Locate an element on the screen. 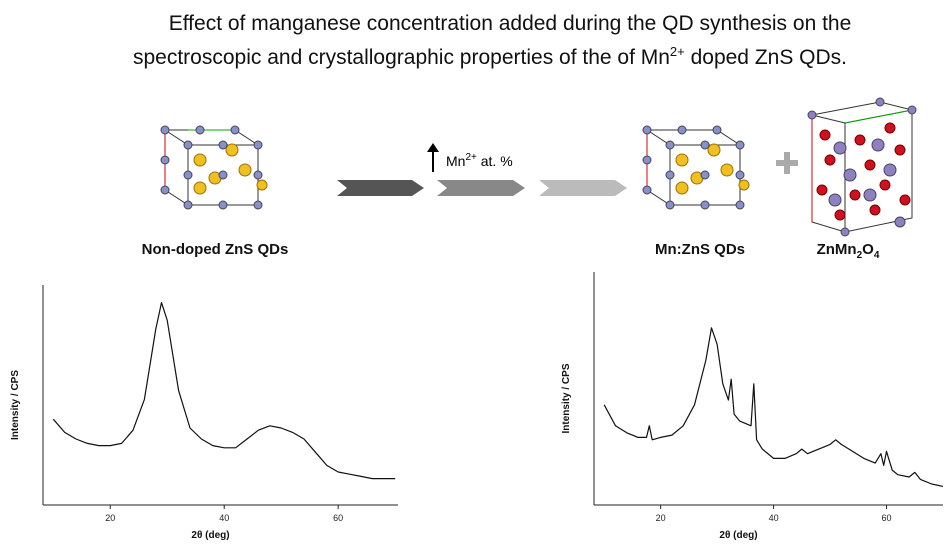  product-label: ZnMn2O4 is located at coordinates (848, 251).